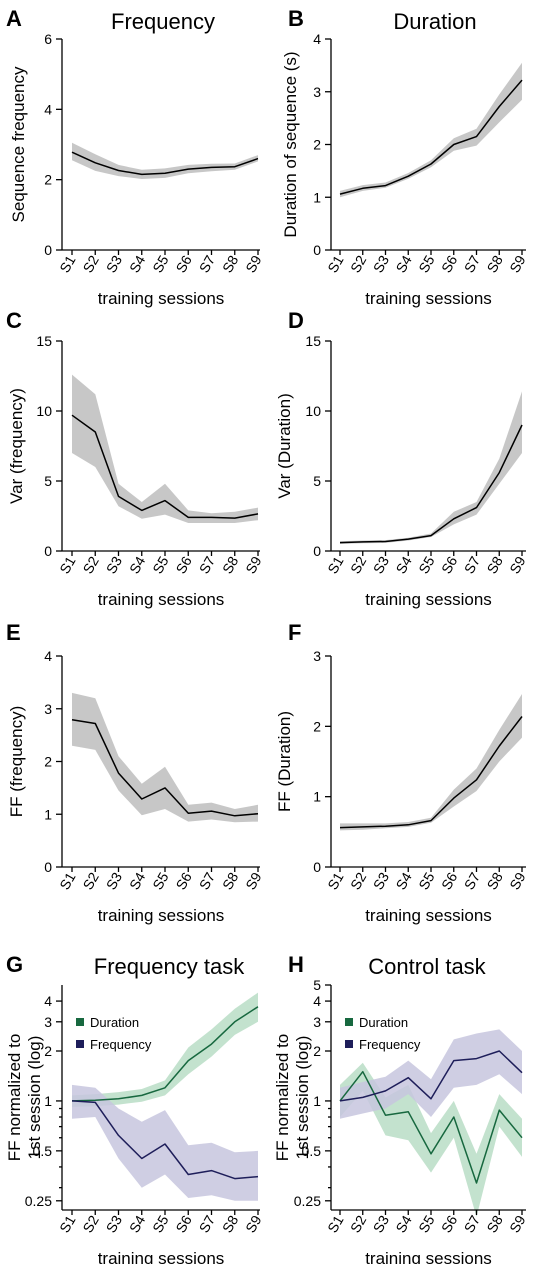  What do you see at coordinates (16, 446) in the screenshot?
I see `y-axis-label: Var (frequency)` at bounding box center [16, 446].